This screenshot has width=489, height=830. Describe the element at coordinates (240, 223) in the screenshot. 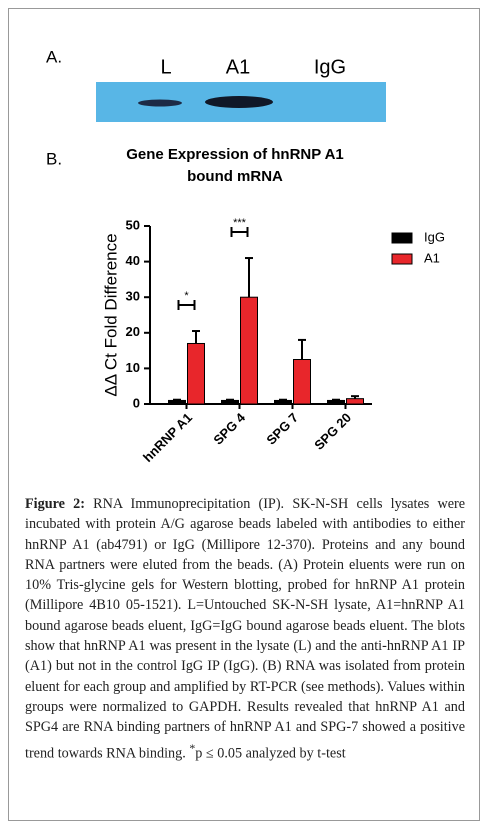

I see `significance-label: ***` at that location.